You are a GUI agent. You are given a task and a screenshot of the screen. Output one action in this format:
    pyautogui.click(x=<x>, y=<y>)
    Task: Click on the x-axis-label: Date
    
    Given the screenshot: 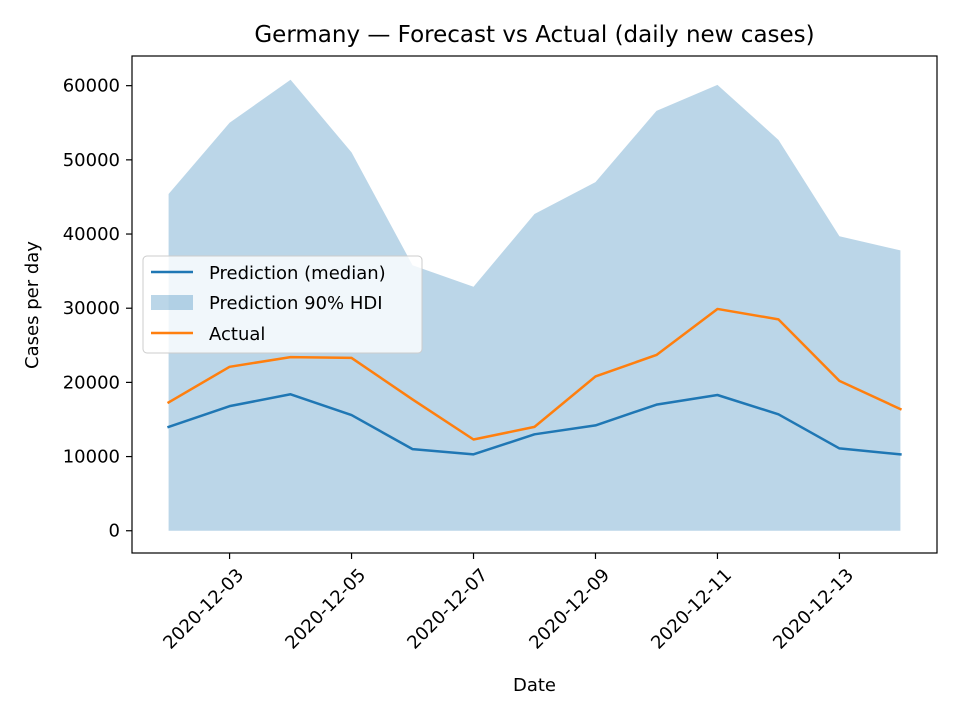 What is the action you would take?
    pyautogui.click(x=534, y=685)
    